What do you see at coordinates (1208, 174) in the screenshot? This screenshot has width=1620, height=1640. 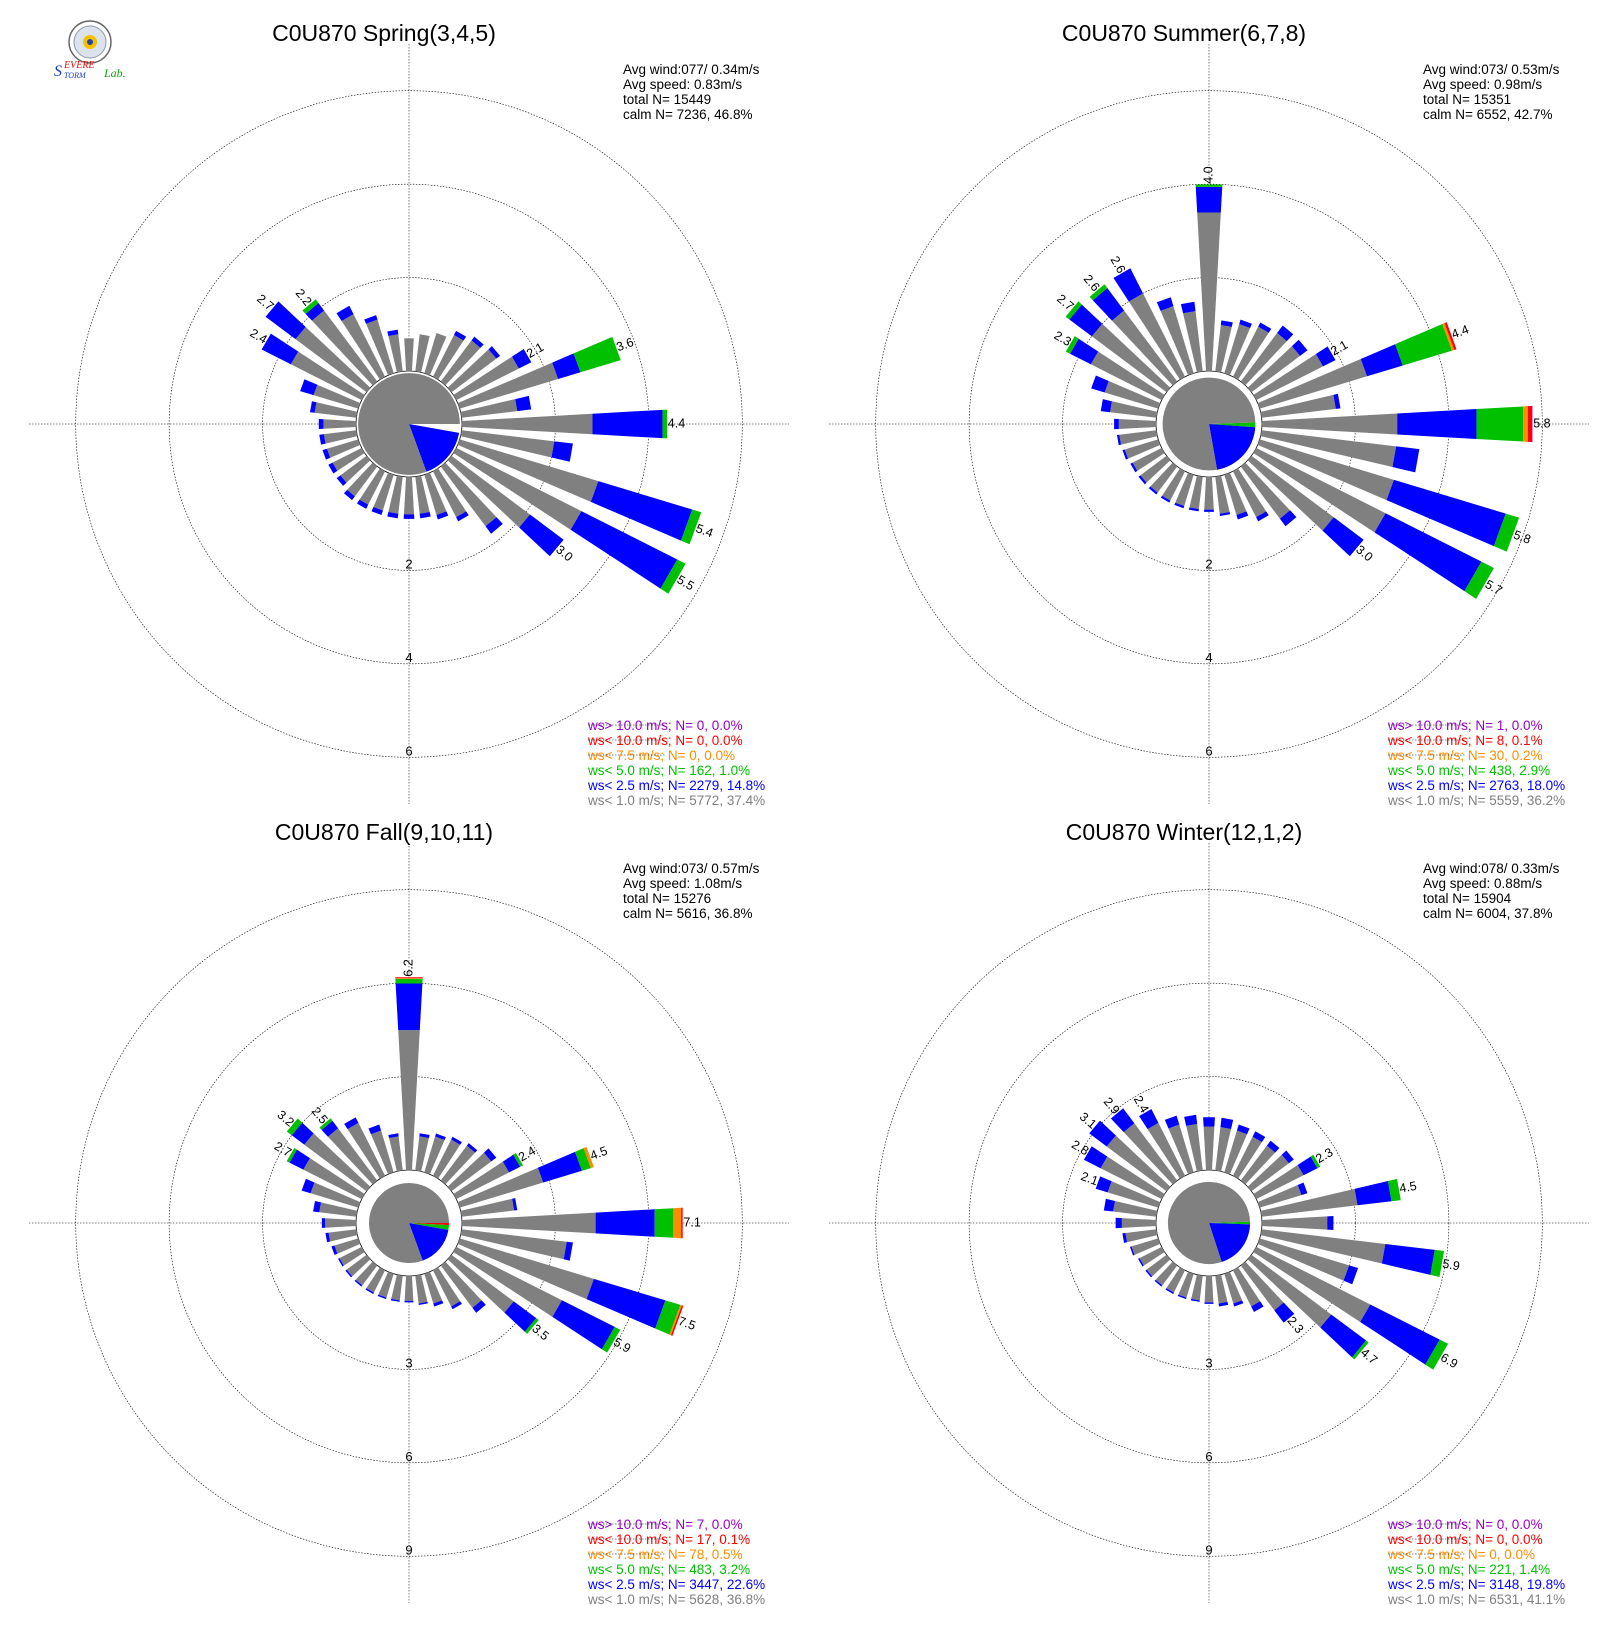 I see `bar-value-label: 4.0` at bounding box center [1208, 174].